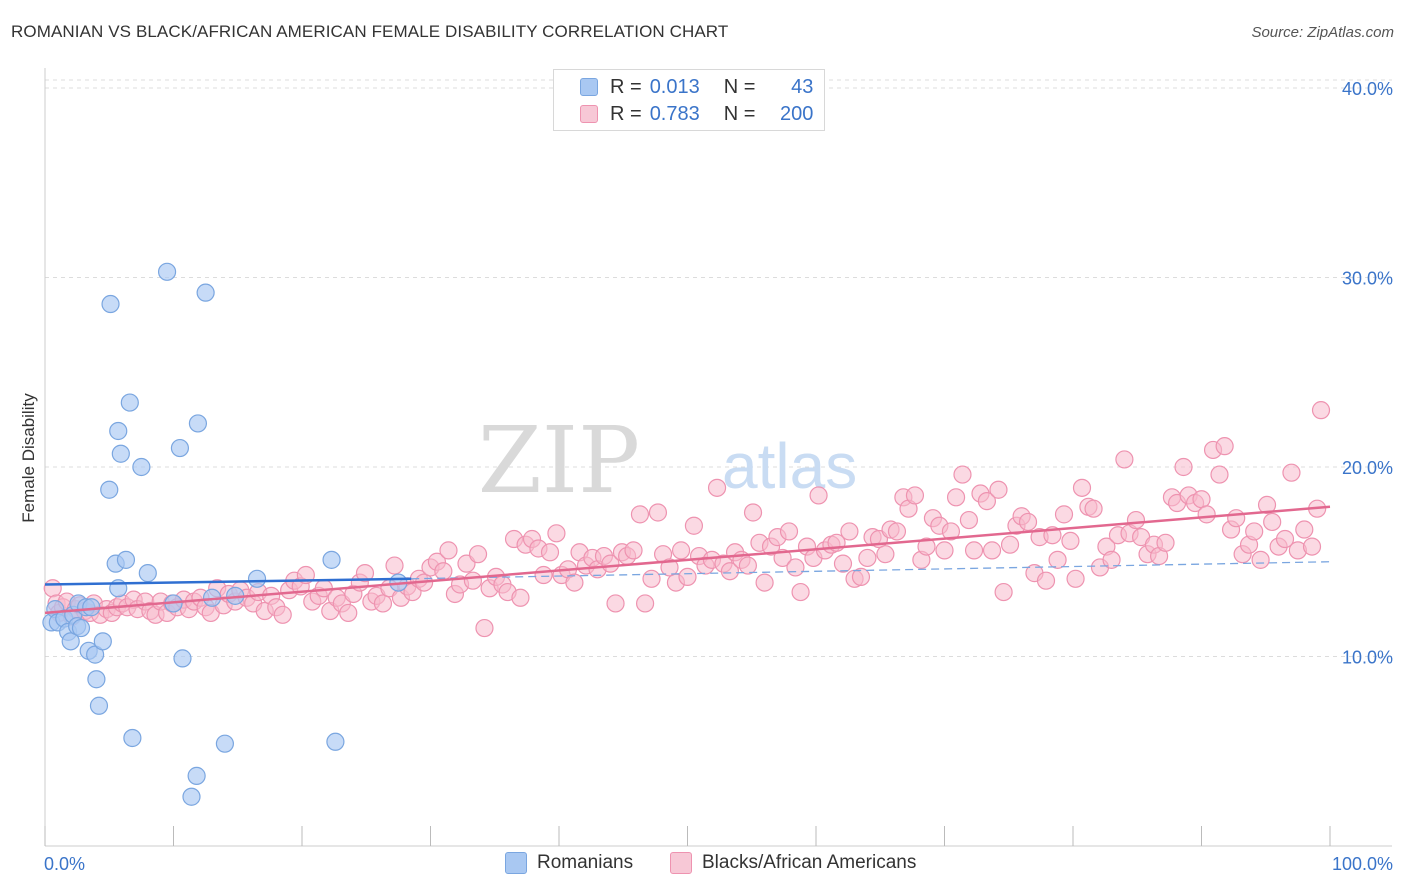  I want to click on source-label: Source: ZipAtlas.com, so click(1322, 32).